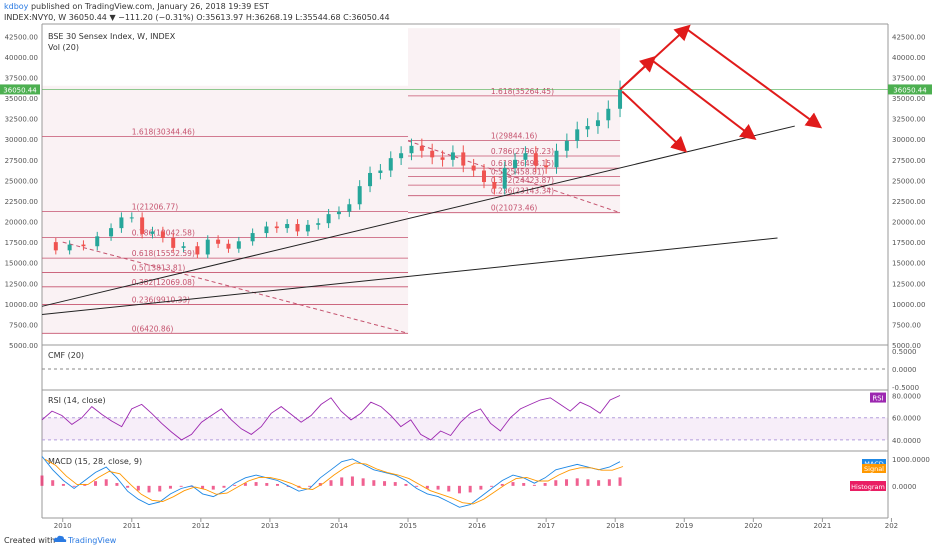  I want to click on cmf-tick: 0.0000, so click(904, 370).